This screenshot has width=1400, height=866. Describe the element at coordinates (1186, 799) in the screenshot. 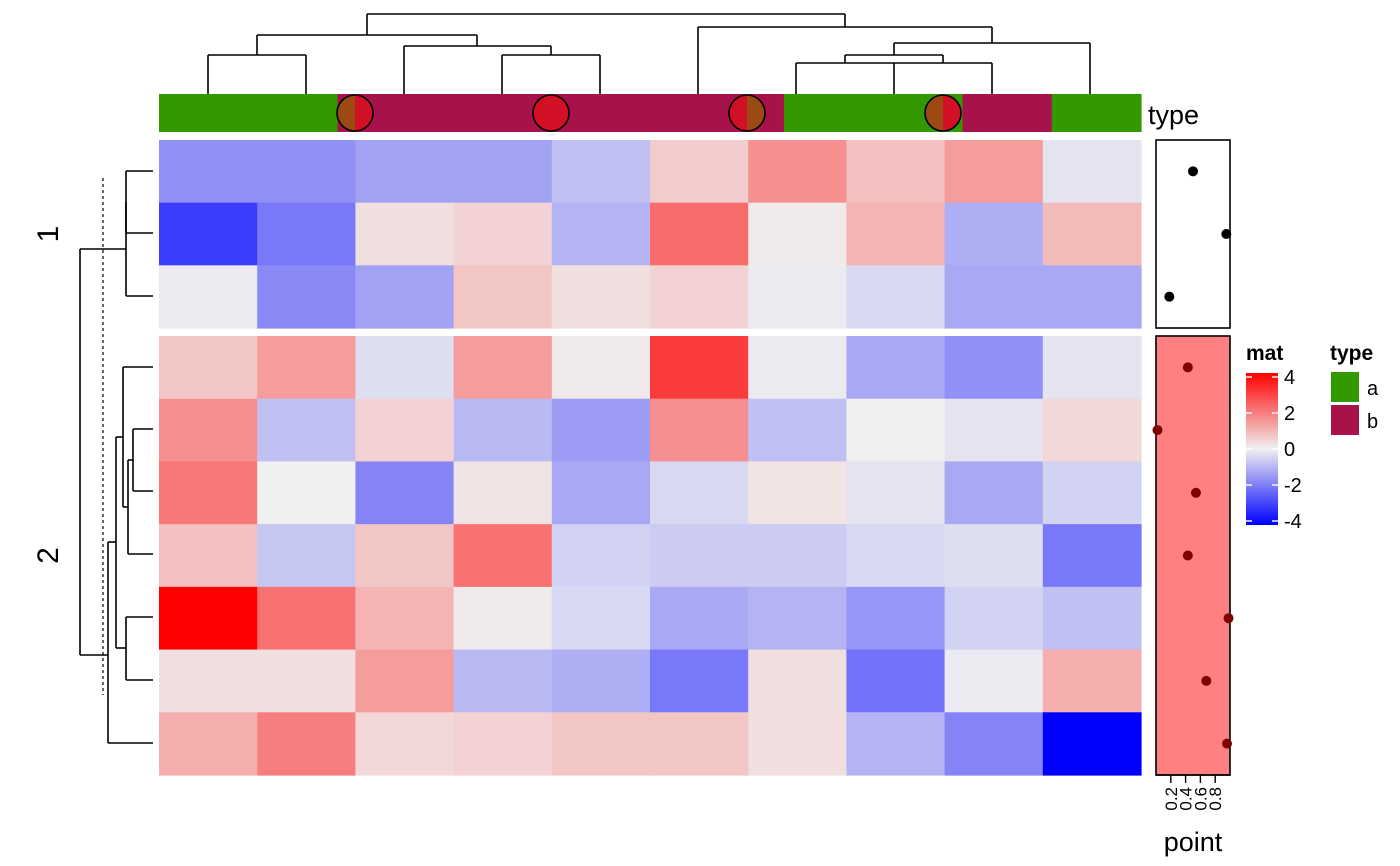

I see `point-axis-tick-label: 0.4` at that location.